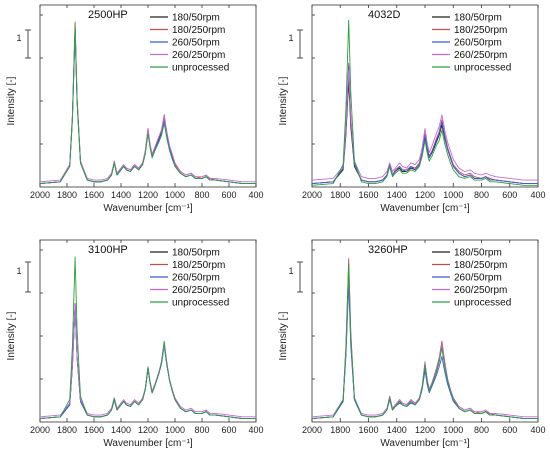 The width and height of the screenshot is (550, 456). I want to click on series-line-260/50rpm, so click(425, 125).